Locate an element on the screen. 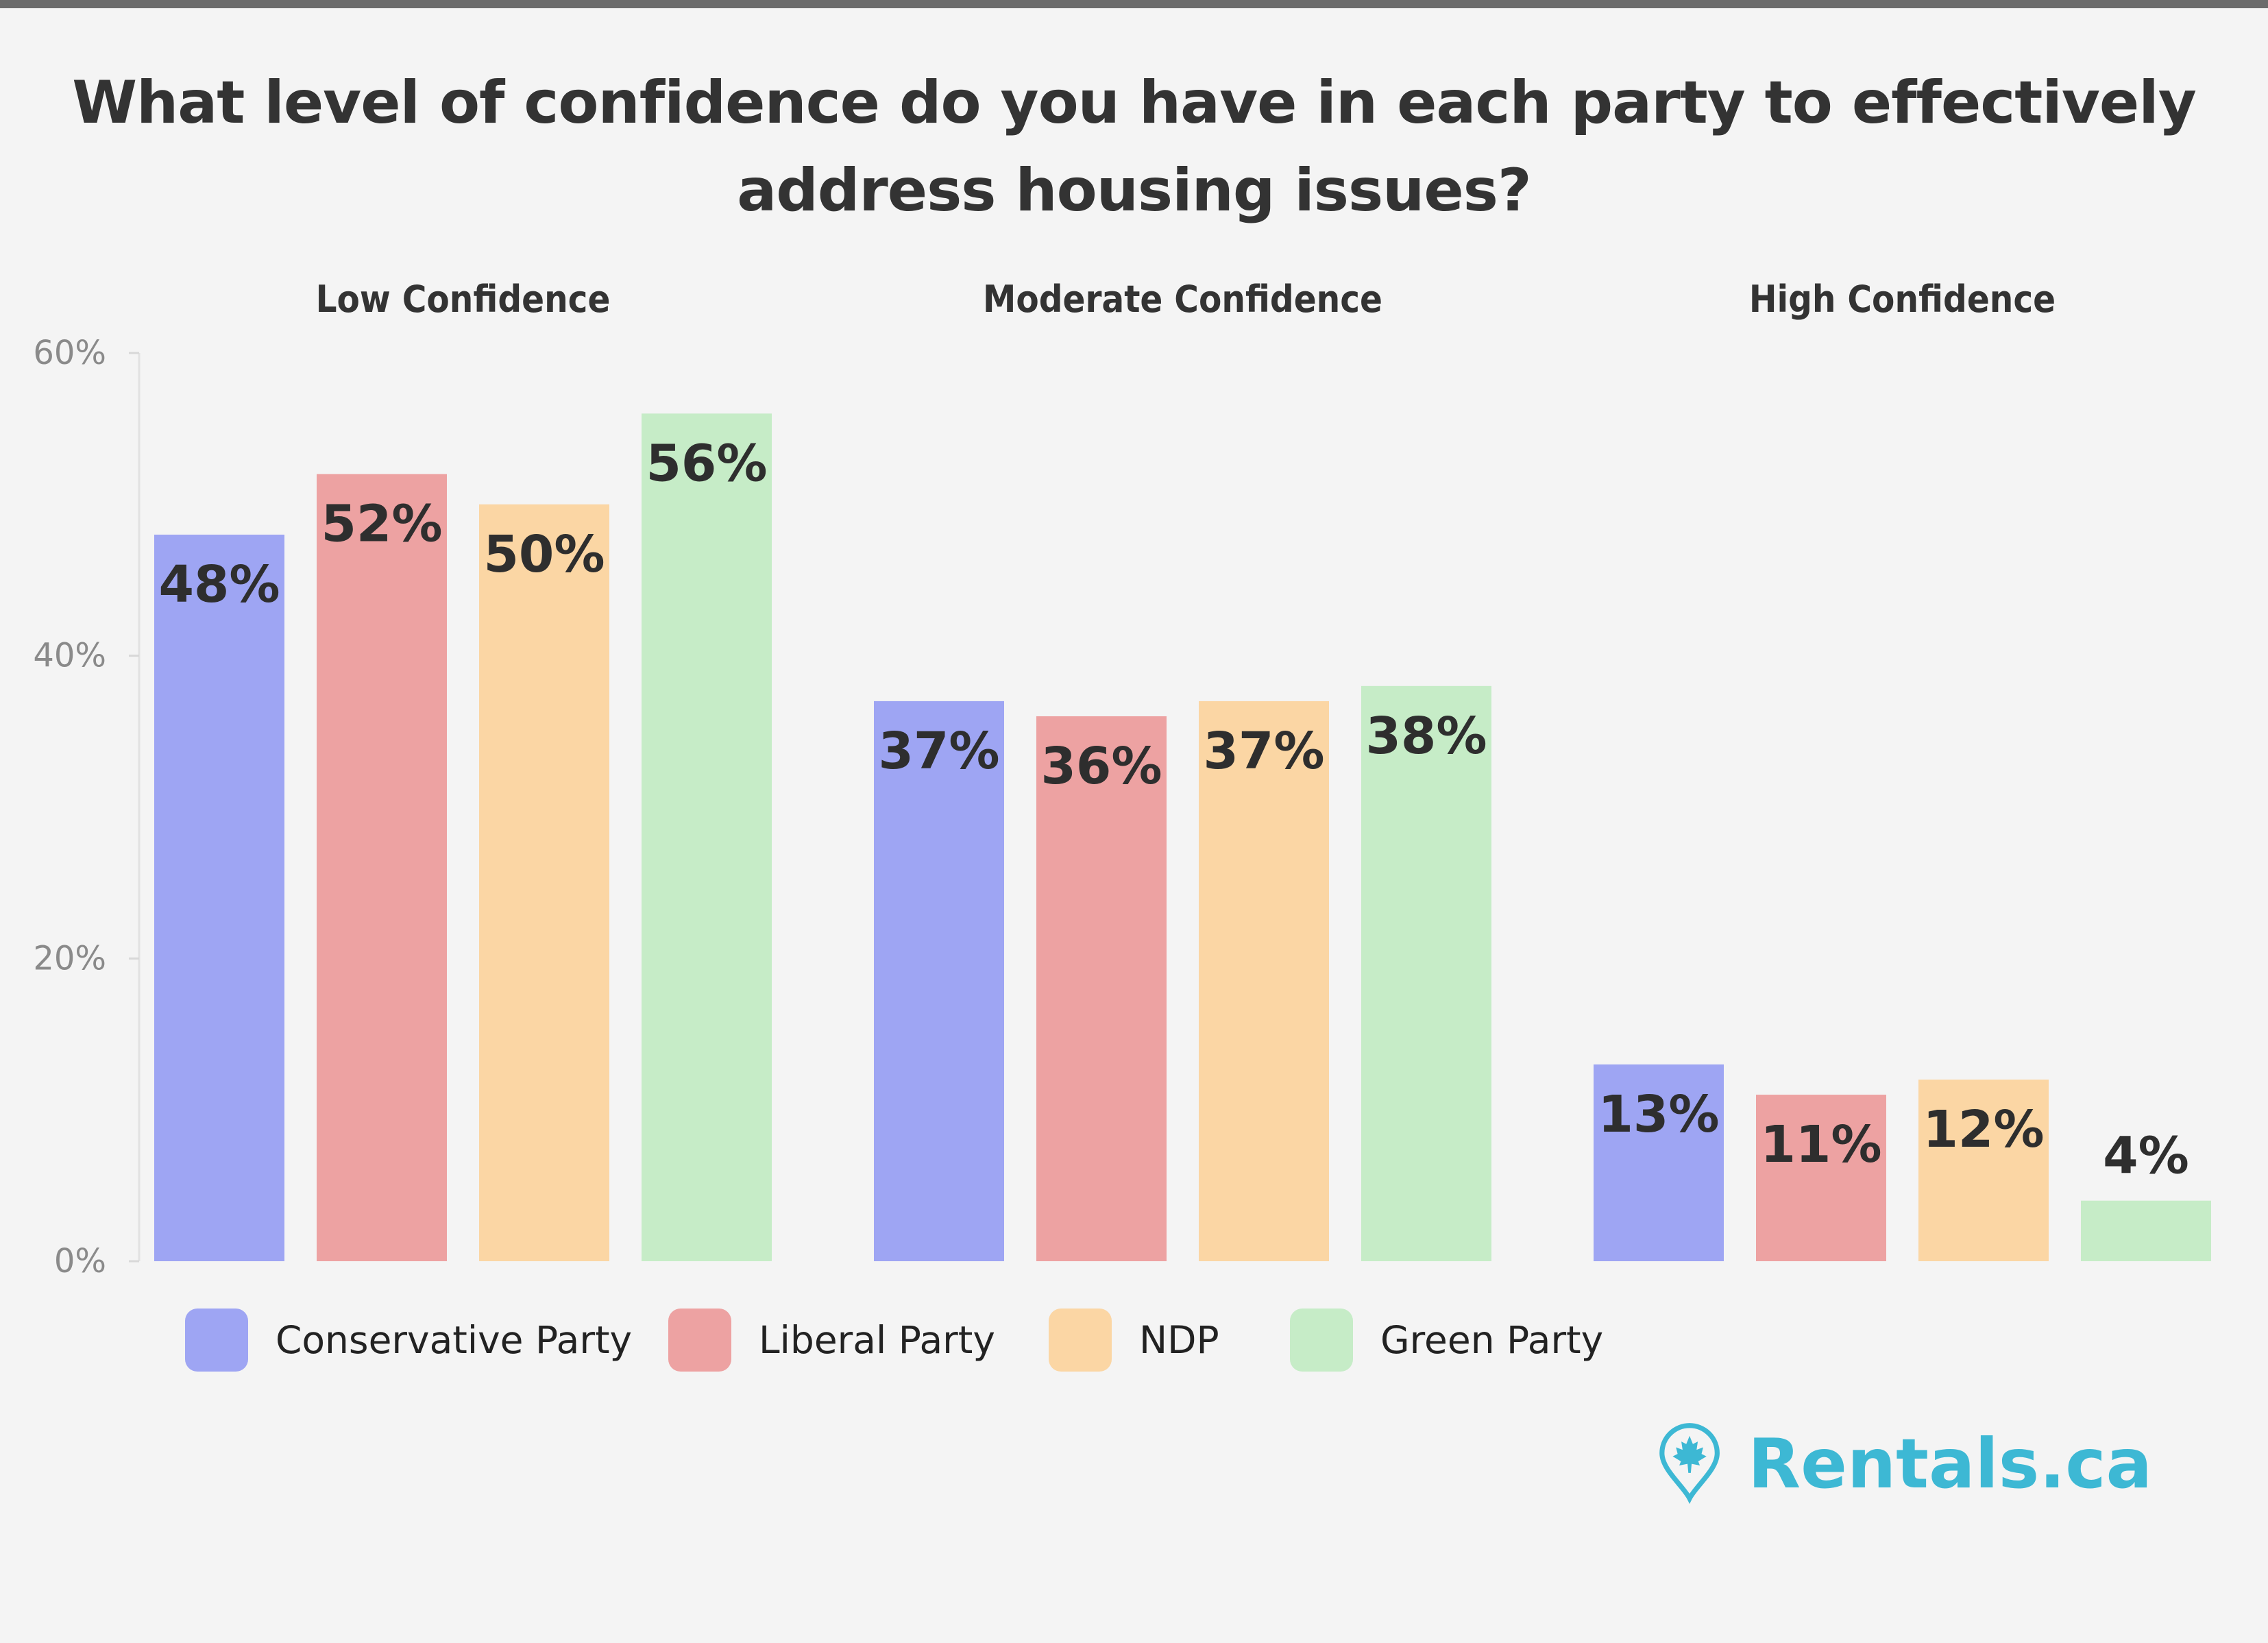  data-label: 50% is located at coordinates (544, 554).